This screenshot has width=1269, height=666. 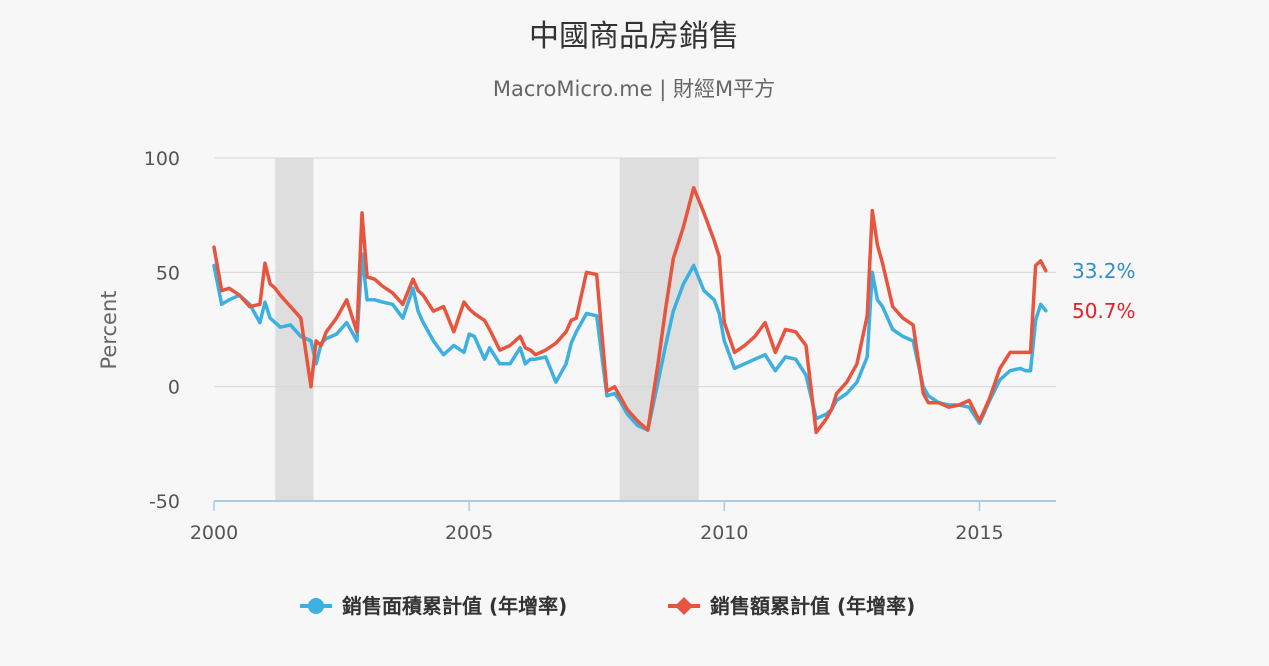 I want to click on x-tick-label: 2015, so click(x=979, y=533).